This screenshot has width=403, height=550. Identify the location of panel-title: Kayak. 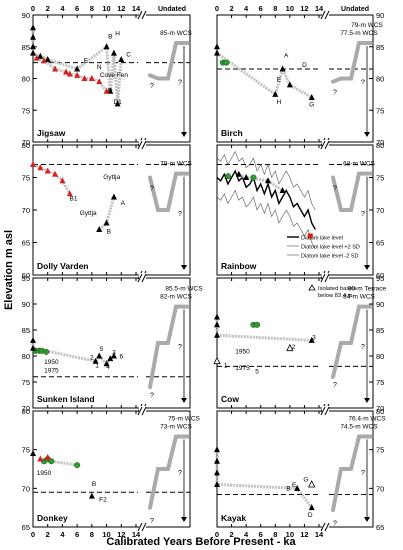
(233, 518).